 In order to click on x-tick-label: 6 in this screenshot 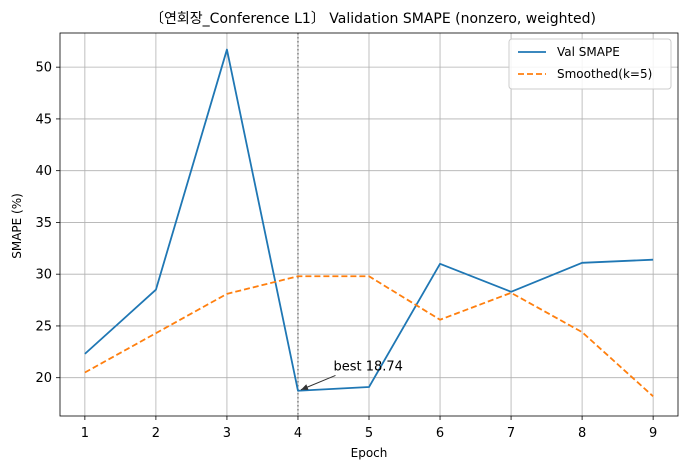, I will do `click(440, 433)`.